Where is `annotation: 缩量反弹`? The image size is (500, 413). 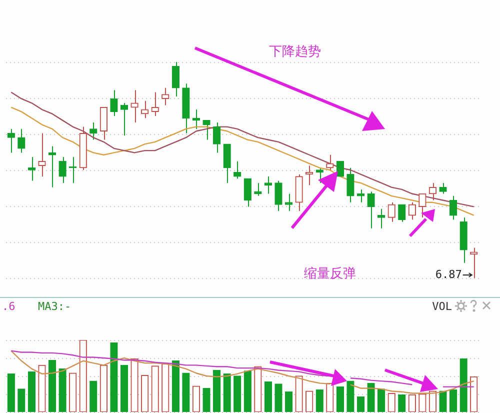 annotation: 缩量反弹 is located at coordinates (330, 274).